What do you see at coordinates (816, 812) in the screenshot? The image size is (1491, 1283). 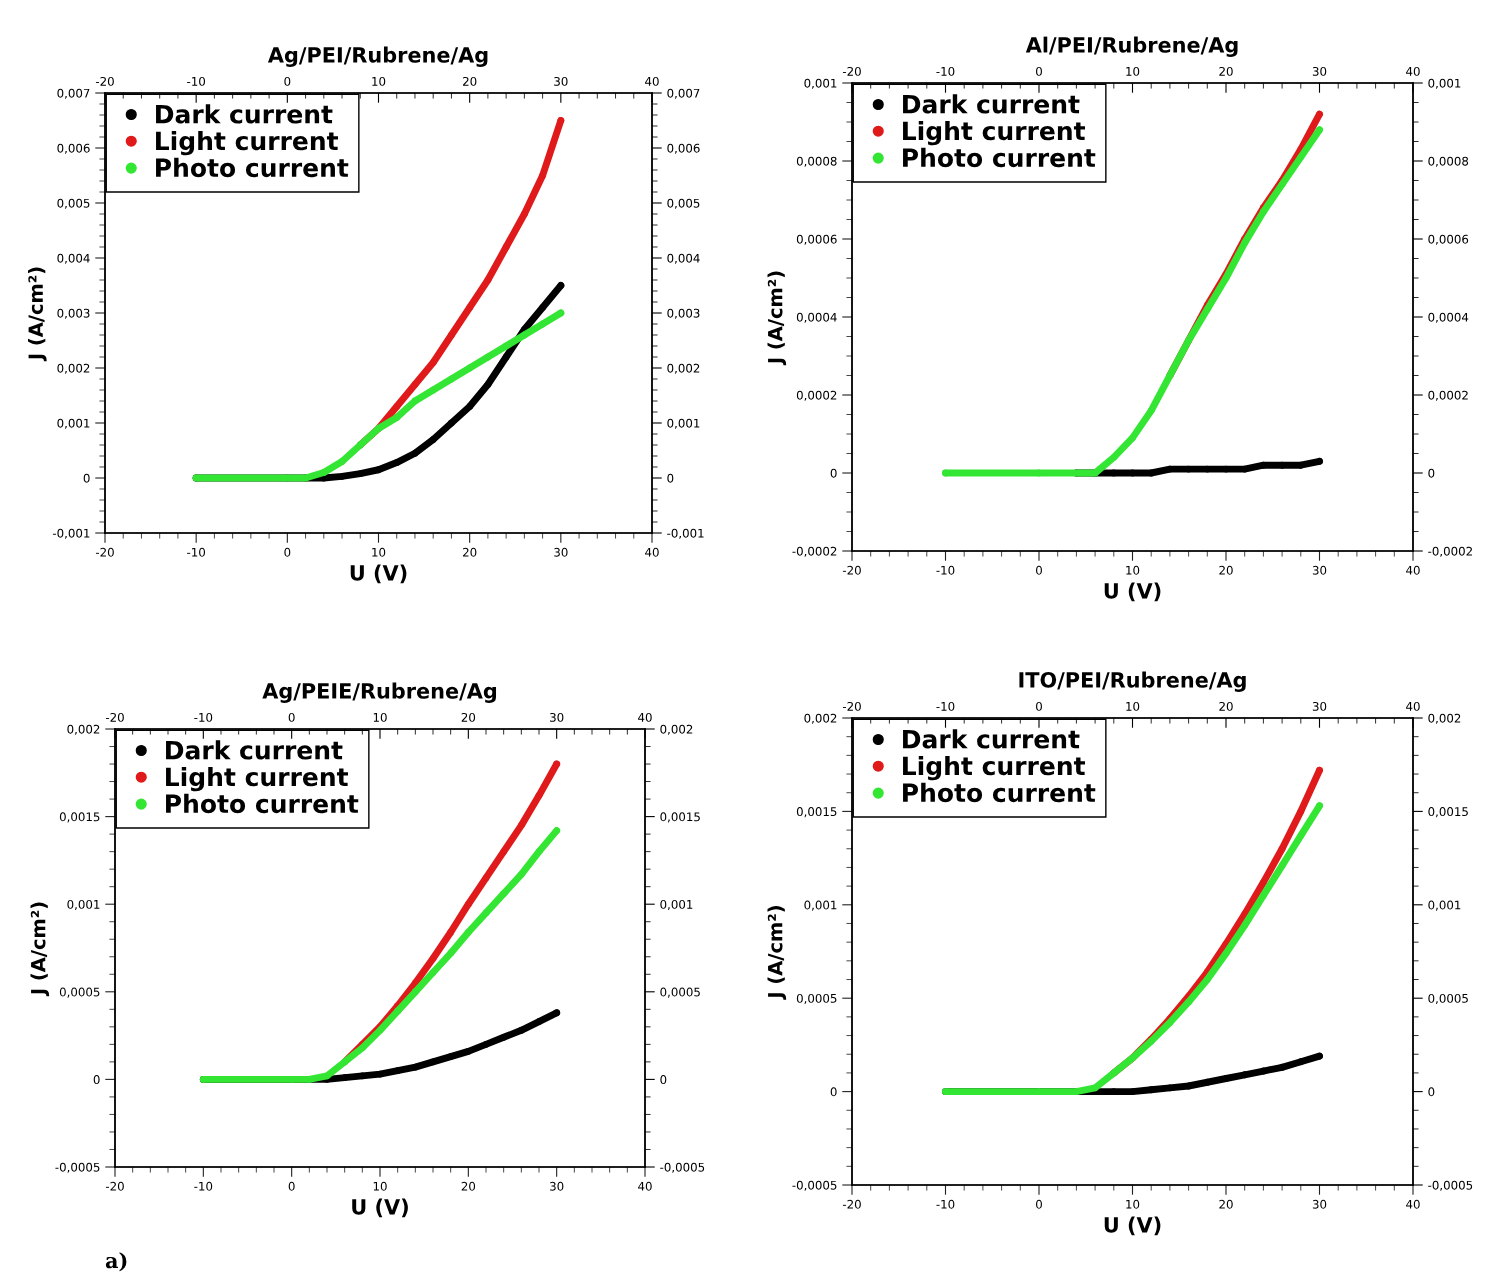 I see `y-tick-label: 0,0015` at bounding box center [816, 812].